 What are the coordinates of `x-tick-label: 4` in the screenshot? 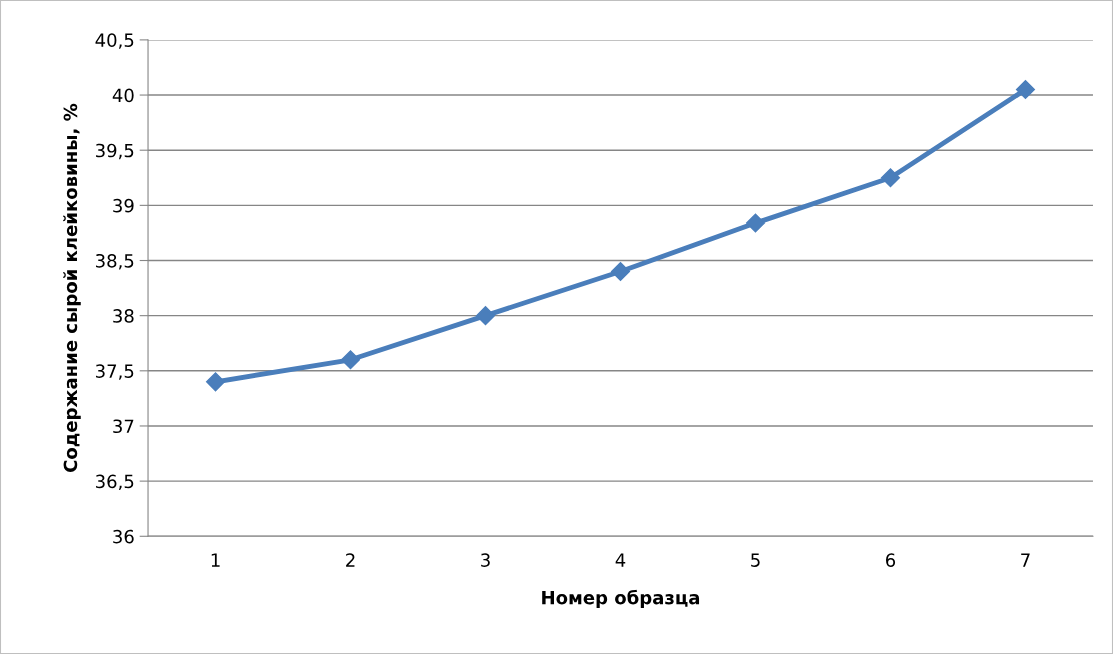 It's located at (620, 560).